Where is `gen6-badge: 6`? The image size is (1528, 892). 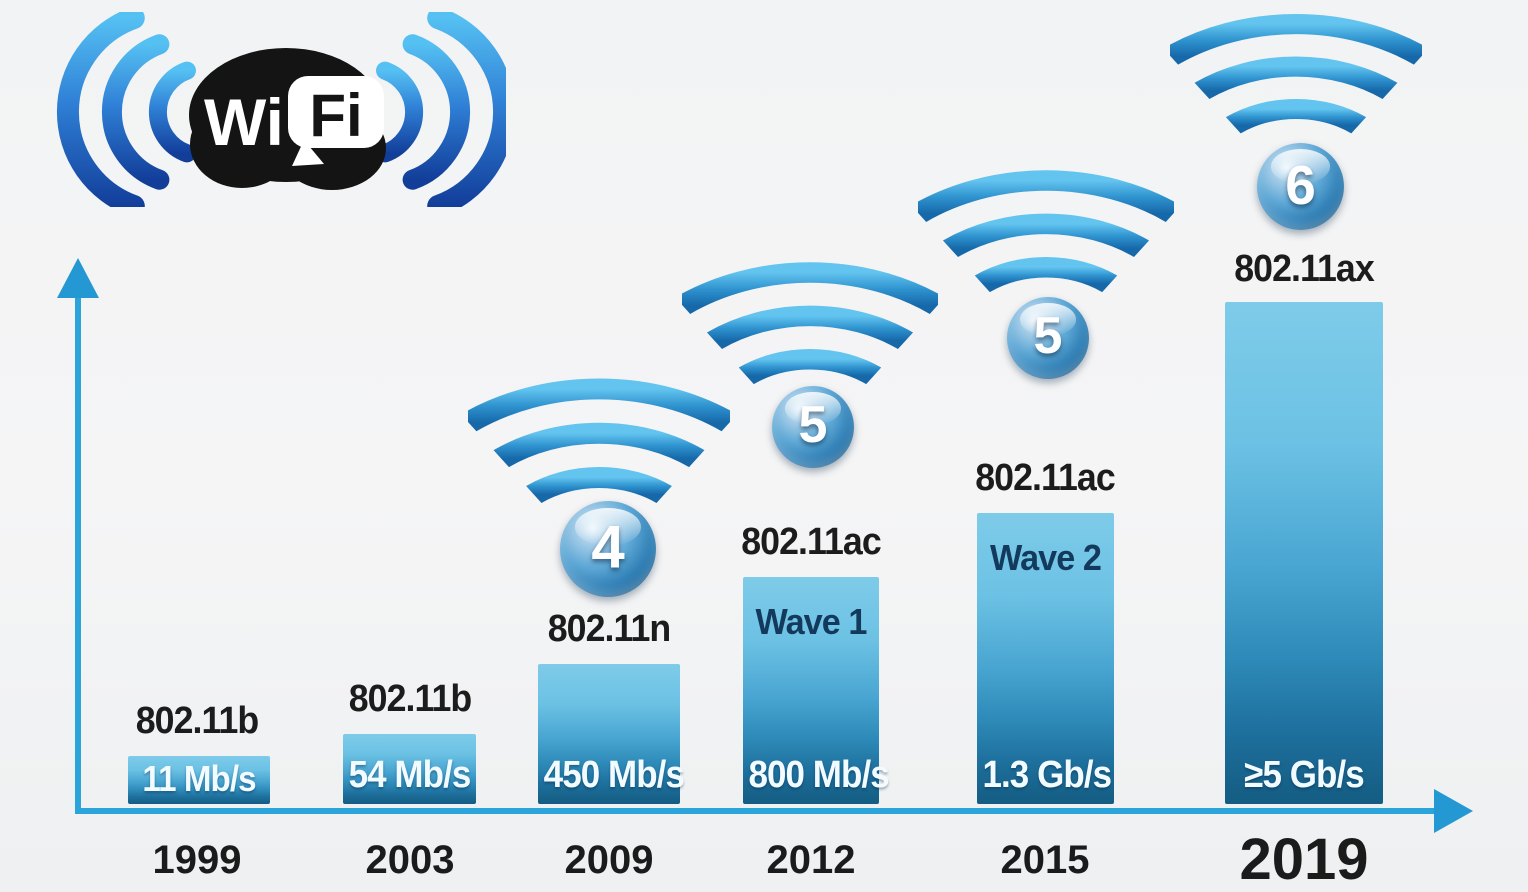 gen6-badge: 6 is located at coordinates (1300, 186).